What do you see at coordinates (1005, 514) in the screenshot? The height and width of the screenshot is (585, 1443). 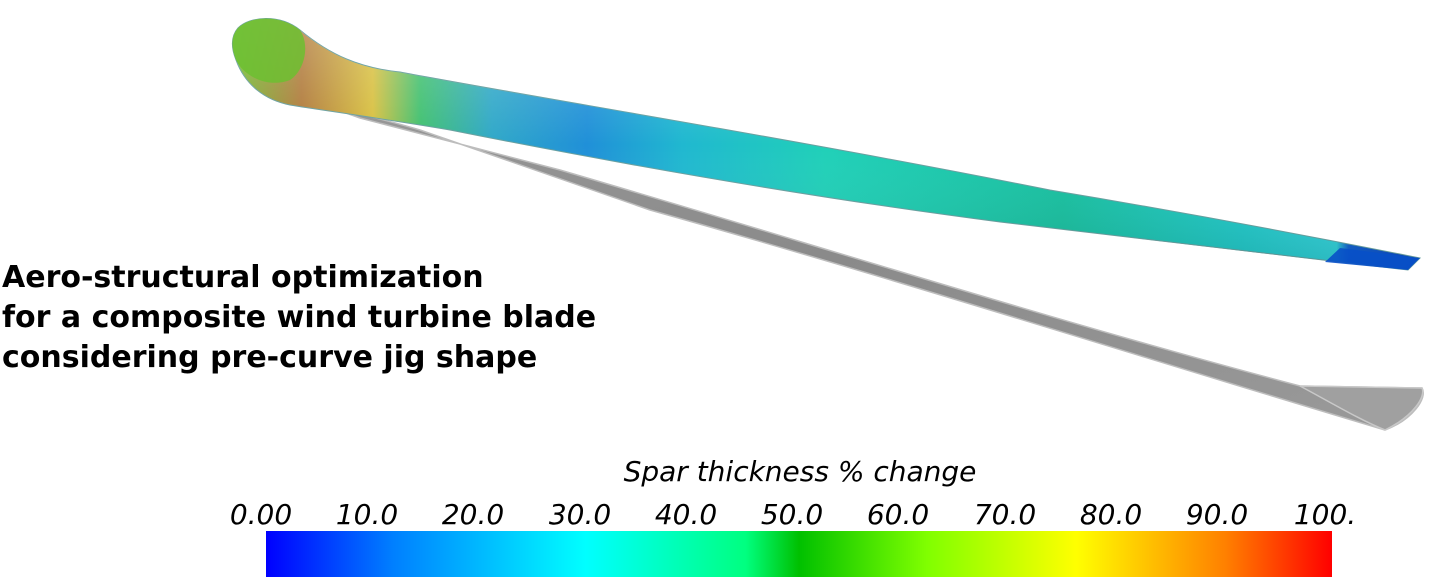 I see `colorbar-tick: 70.0` at bounding box center [1005, 514].